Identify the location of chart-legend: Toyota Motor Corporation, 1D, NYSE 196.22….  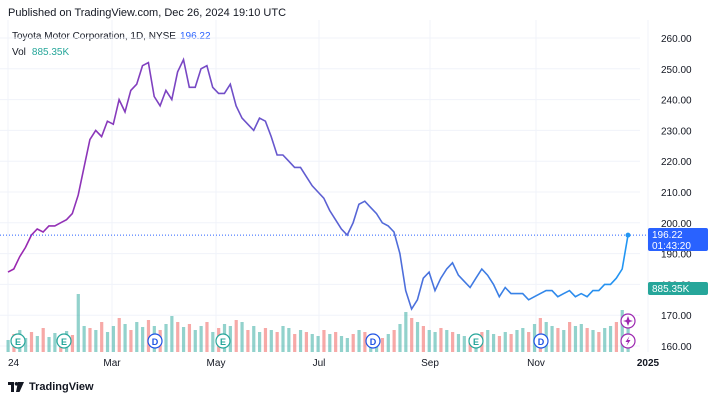
(111, 45).